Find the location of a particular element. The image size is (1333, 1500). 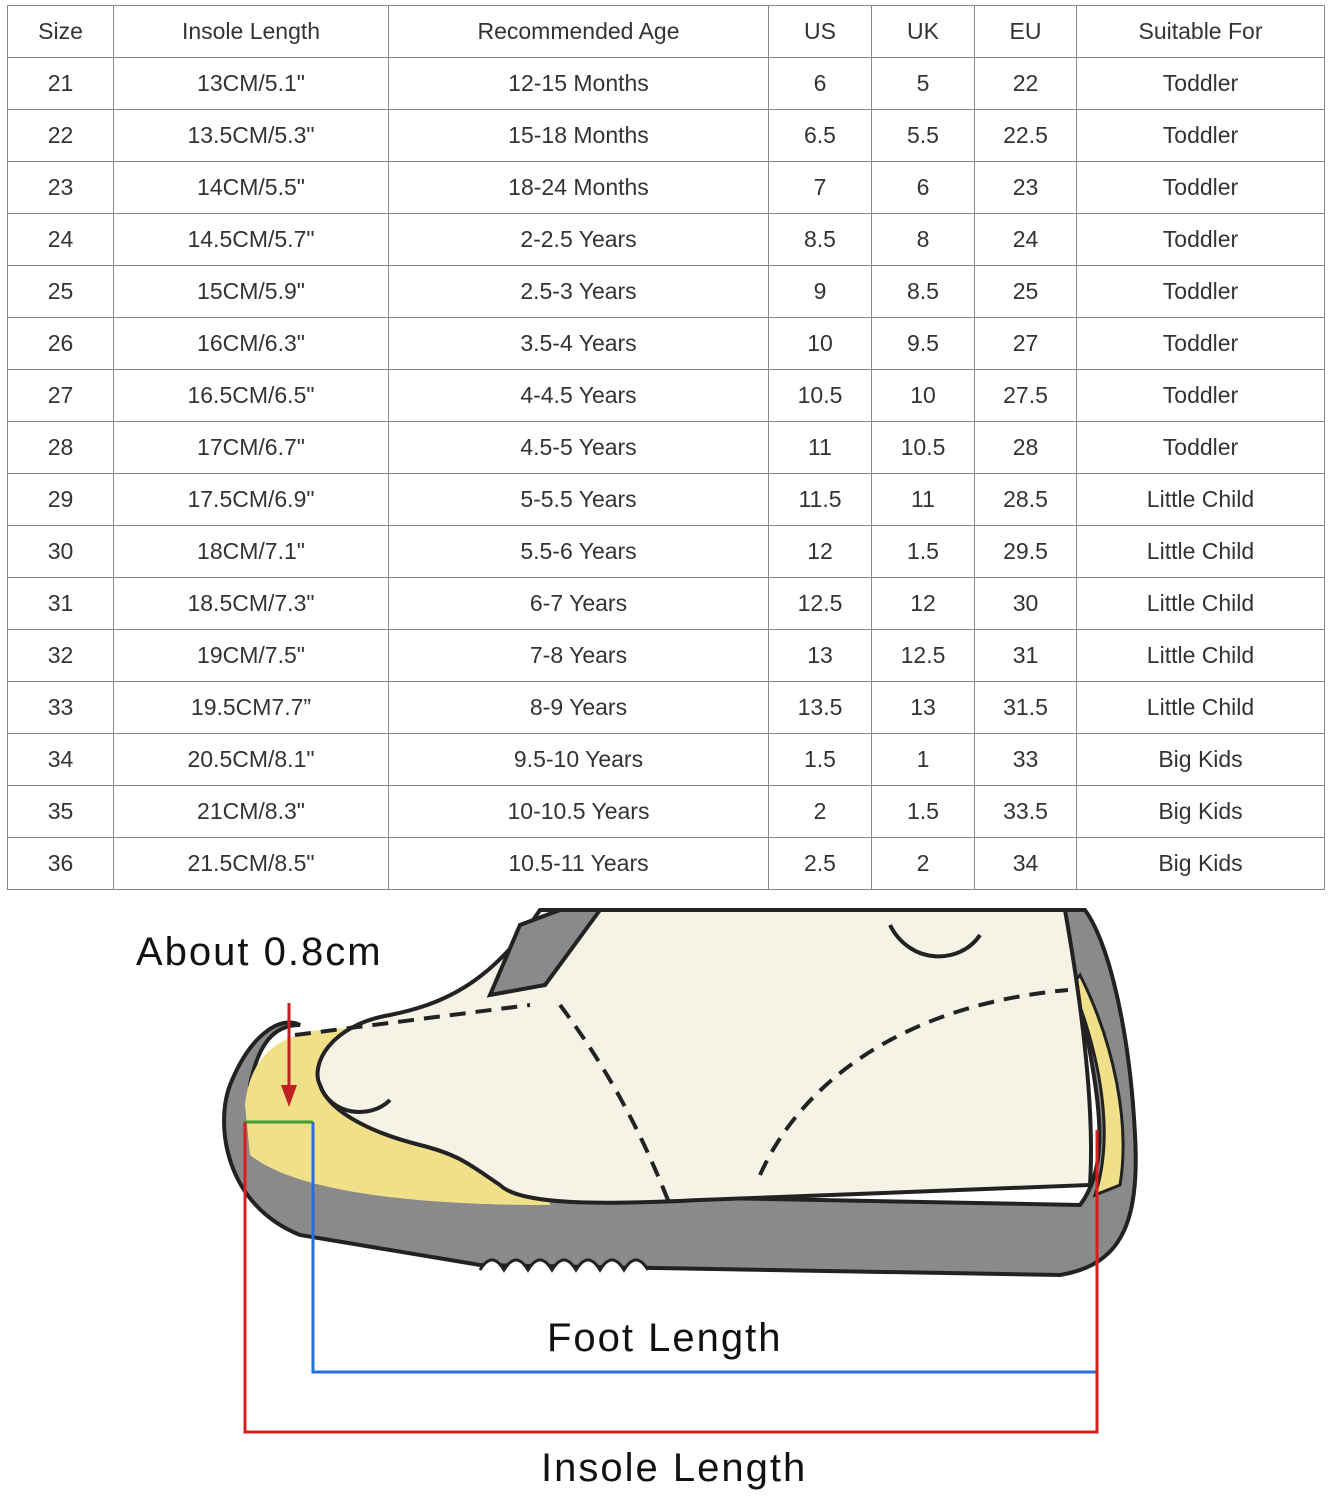

table-cell: 2.5-3 Years is located at coordinates (578, 291).